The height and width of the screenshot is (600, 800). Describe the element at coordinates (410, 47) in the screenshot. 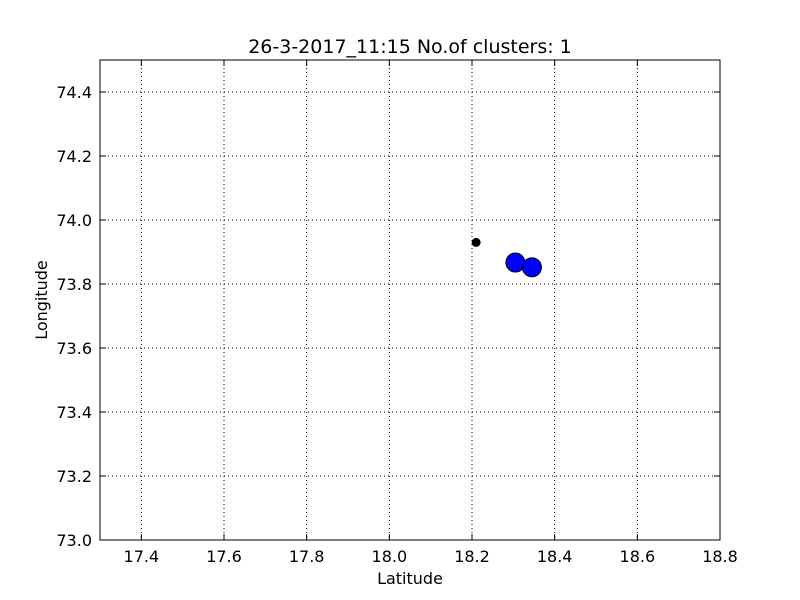

I see `chart-title: 26-3-2017_11:15 No.of clusters: 1` at that location.